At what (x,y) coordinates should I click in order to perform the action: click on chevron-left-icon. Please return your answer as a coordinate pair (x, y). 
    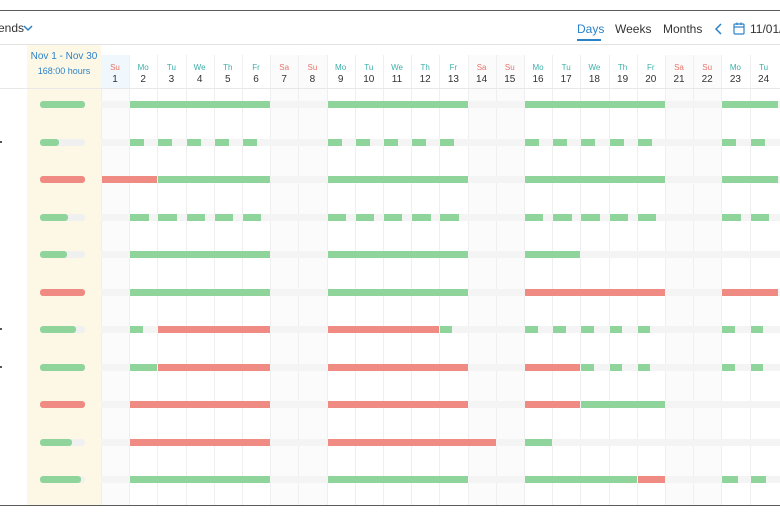
    Looking at the image, I should click on (719, 29).